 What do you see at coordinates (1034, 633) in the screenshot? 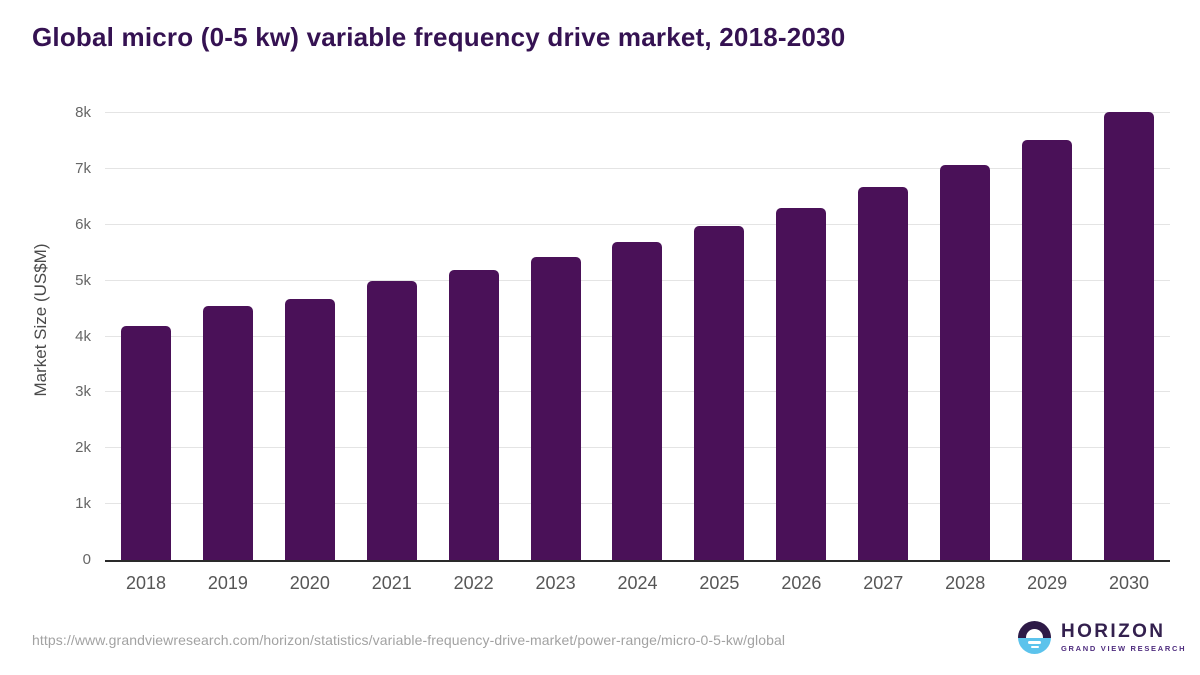
I see `logo-sun-icon` at bounding box center [1034, 633].